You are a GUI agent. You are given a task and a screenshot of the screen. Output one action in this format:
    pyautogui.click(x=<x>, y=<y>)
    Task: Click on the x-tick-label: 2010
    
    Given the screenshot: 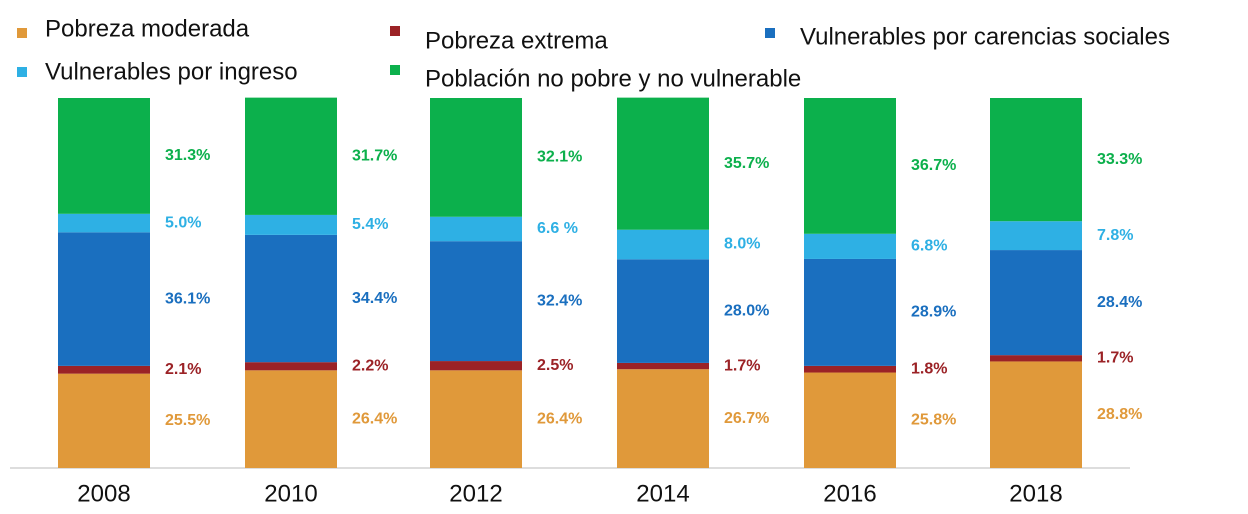 What is the action you would take?
    pyautogui.click(x=290, y=493)
    